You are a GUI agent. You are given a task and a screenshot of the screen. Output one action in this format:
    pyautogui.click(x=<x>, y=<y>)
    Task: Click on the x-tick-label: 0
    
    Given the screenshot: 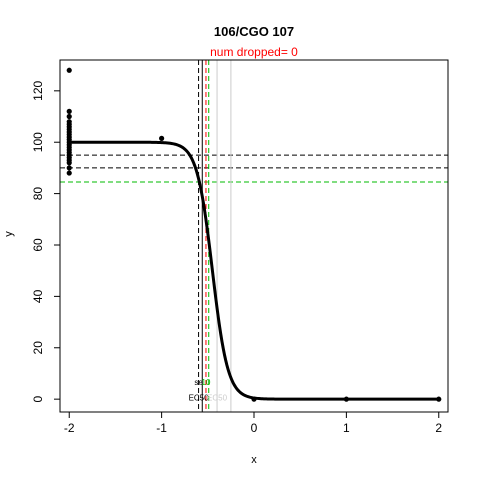 What is the action you would take?
    pyautogui.click(x=254, y=428)
    